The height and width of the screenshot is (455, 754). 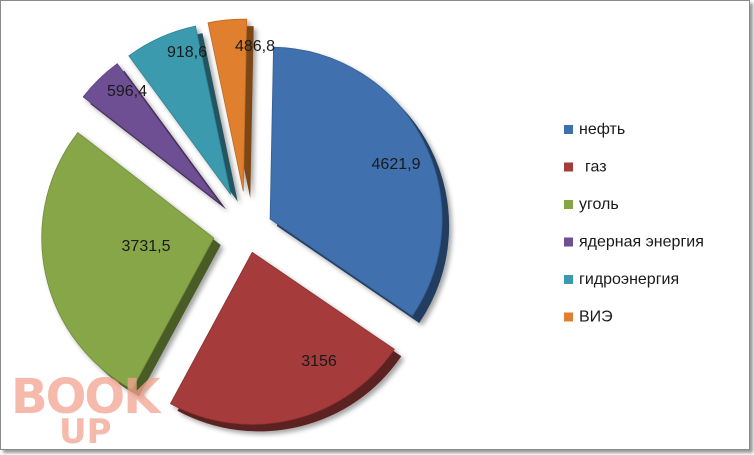 What do you see at coordinates (629, 279) in the screenshot?
I see `legend-label-5: гидроэнергия` at bounding box center [629, 279].